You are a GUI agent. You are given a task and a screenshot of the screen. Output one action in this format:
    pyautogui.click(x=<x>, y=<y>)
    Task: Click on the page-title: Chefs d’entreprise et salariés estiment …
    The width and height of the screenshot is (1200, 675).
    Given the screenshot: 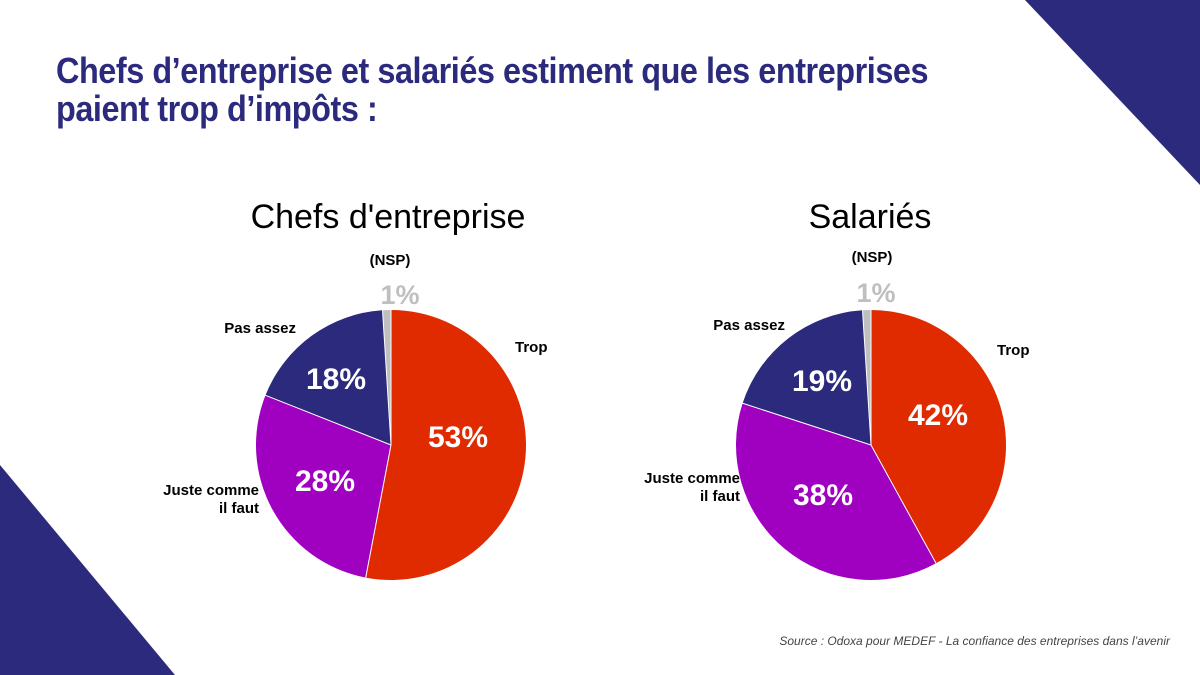 What is the action you would take?
    pyautogui.click(x=533, y=90)
    